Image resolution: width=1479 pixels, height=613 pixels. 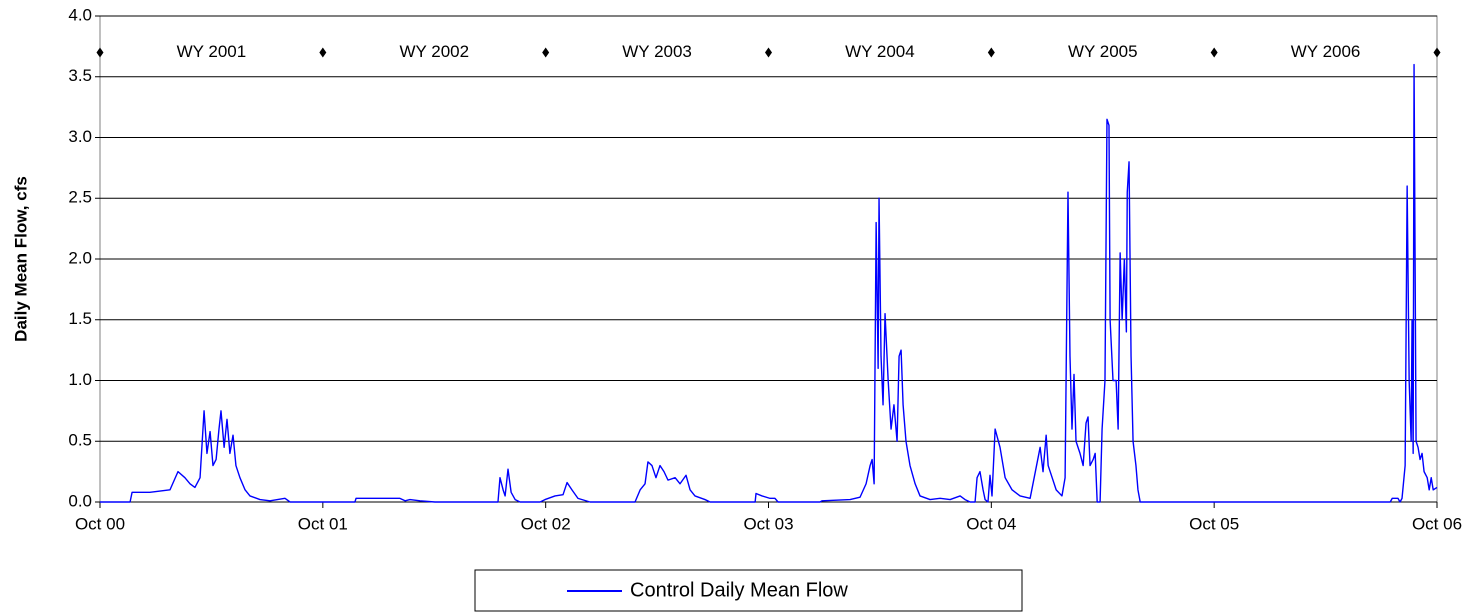 I want to click on y-tick-label: 4.0, so click(x=80, y=14).